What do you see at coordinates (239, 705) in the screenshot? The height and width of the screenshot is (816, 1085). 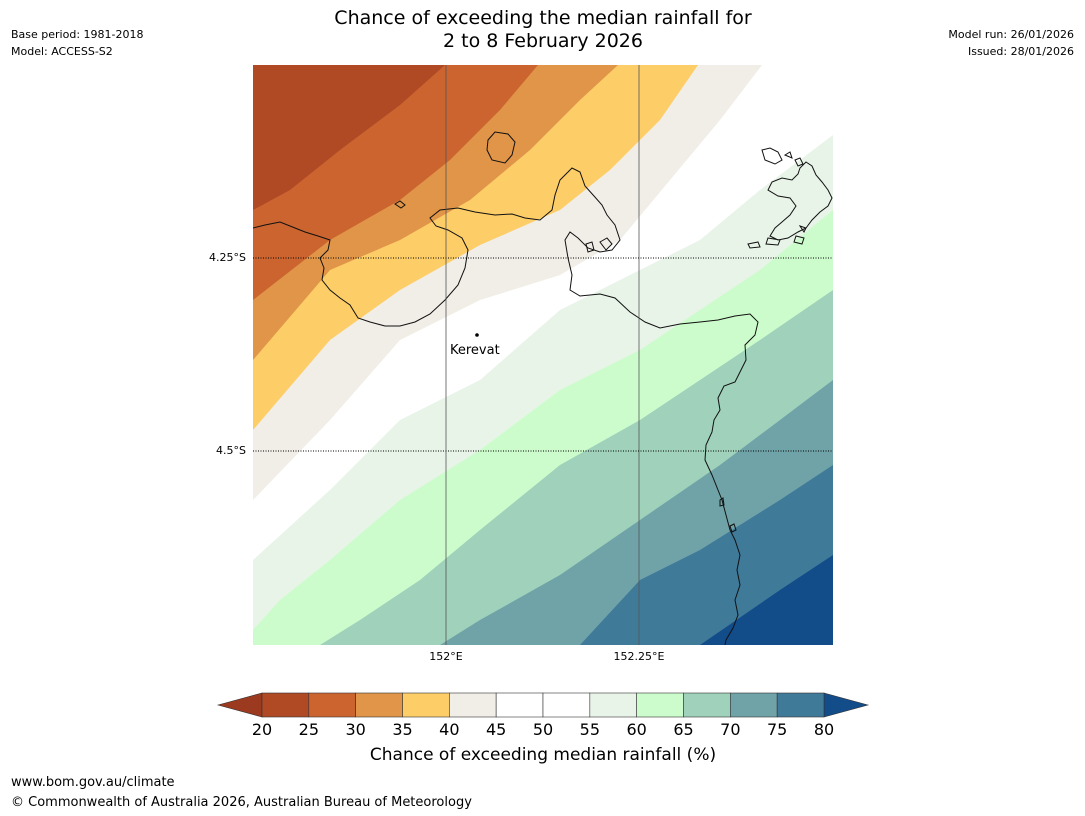 I see `colorbar-low-extend` at bounding box center [239, 705].